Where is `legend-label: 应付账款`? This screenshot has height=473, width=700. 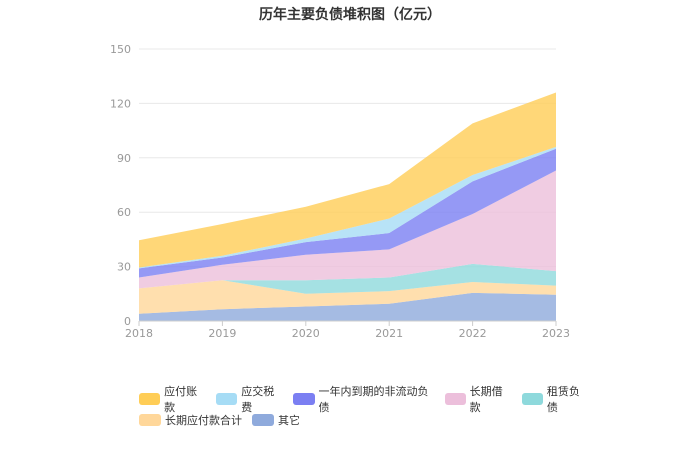
legend-label: 应付账款 is located at coordinates (181, 399).